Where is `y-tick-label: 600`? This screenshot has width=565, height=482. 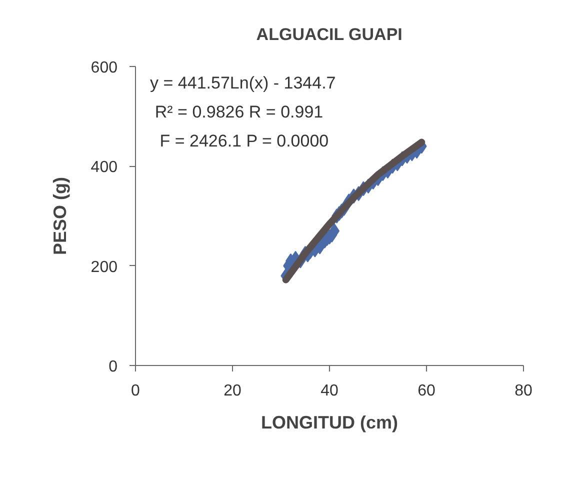
y-tick-label: 600 is located at coordinates (104, 68).